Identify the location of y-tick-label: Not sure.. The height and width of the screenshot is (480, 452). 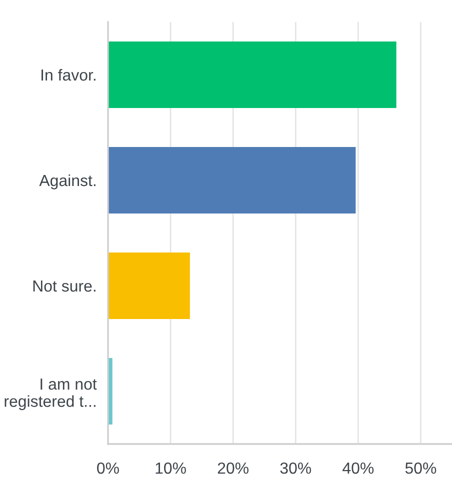
(64, 286).